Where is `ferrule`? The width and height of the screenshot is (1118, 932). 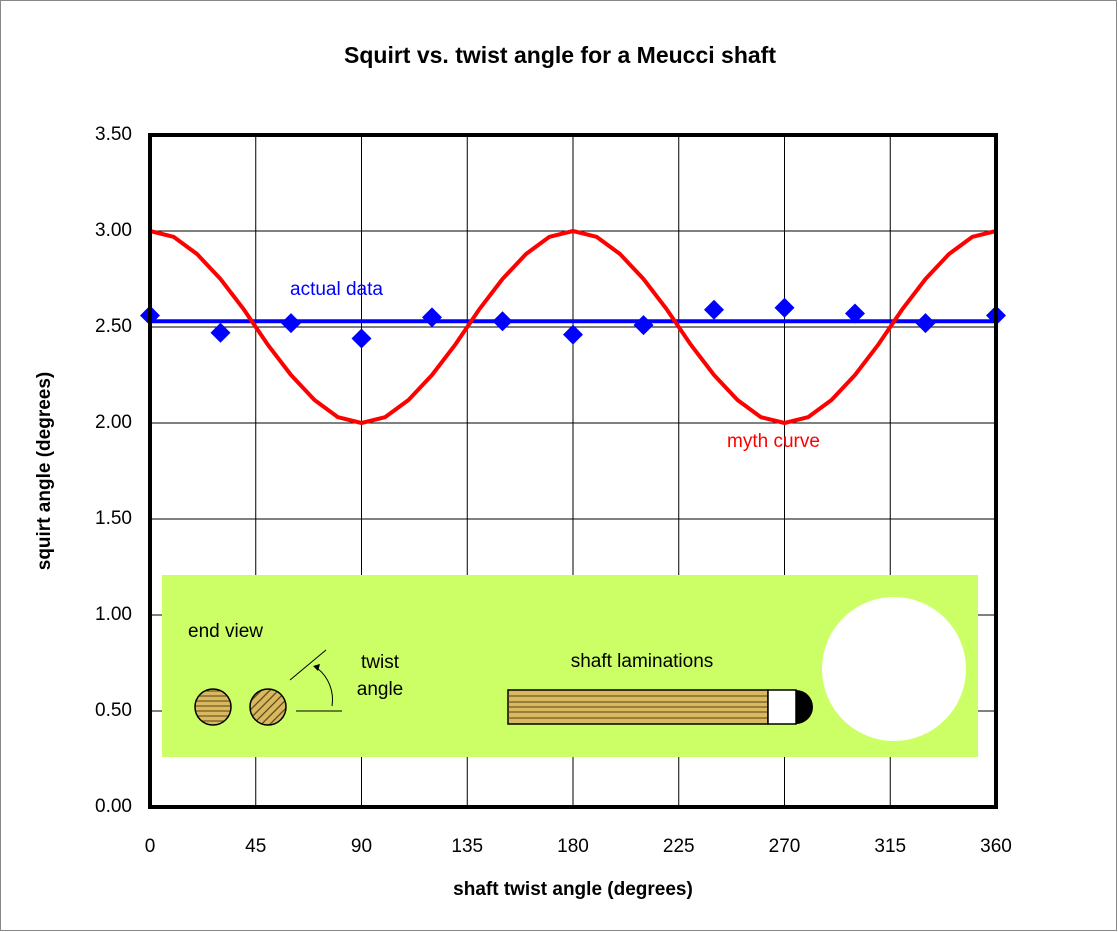
ferrule is located at coordinates (782, 707).